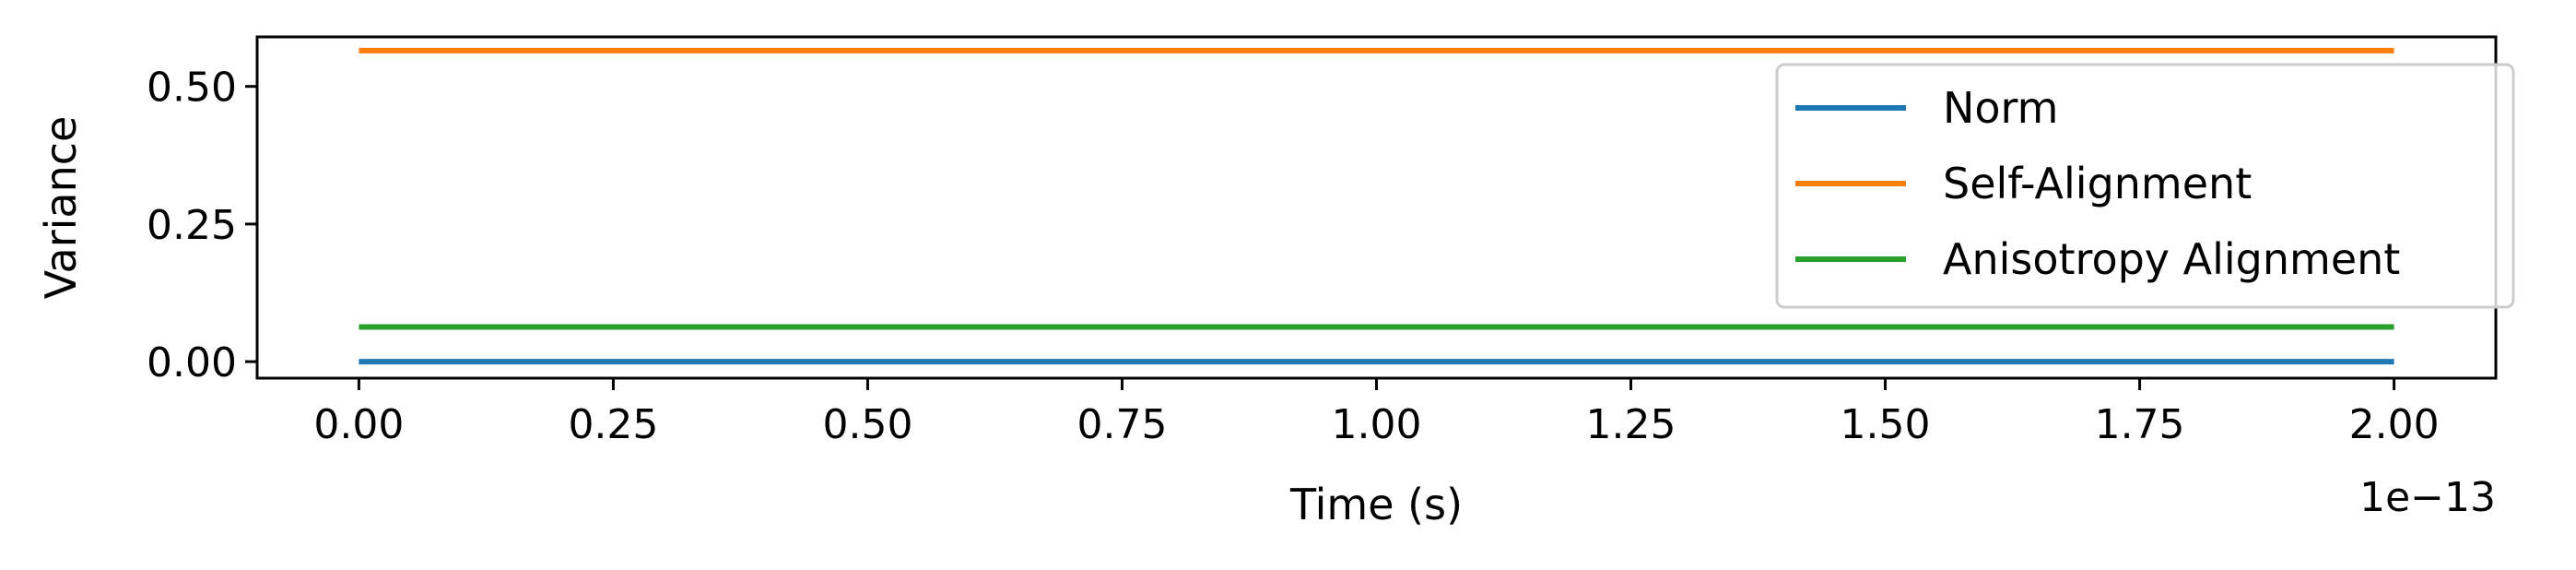 The image size is (2576, 570). Describe the element at coordinates (192, 226) in the screenshot. I see `y-tick-label: 0.25` at that location.